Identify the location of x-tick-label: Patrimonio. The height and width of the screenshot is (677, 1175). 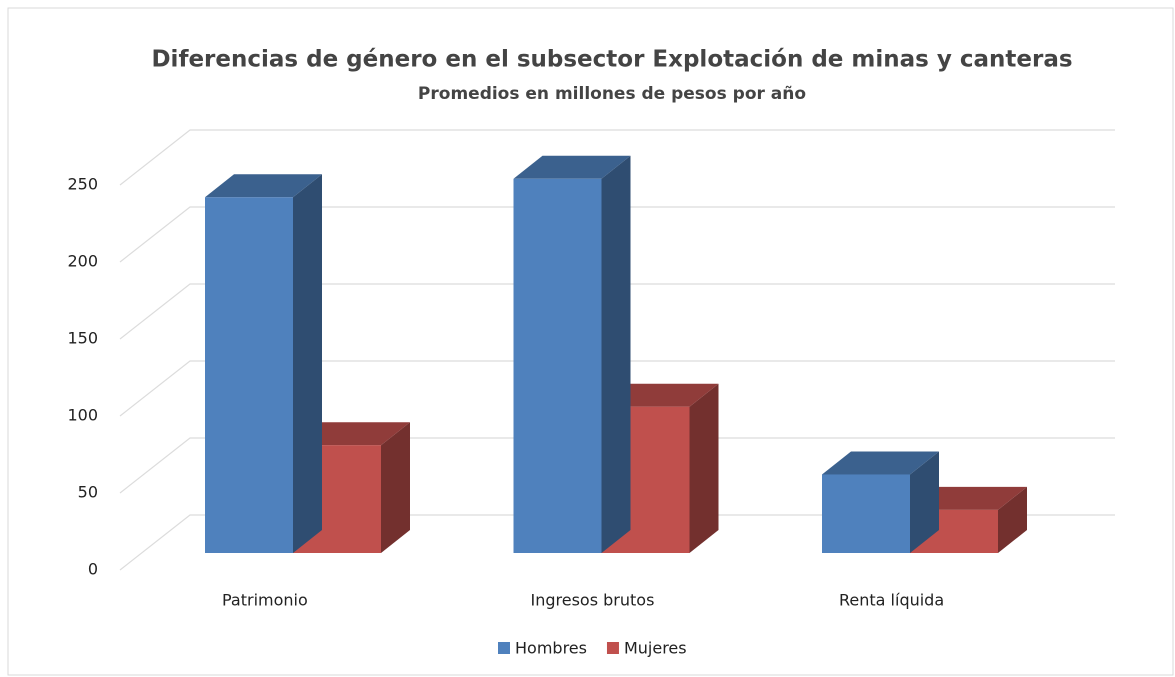
(265, 600).